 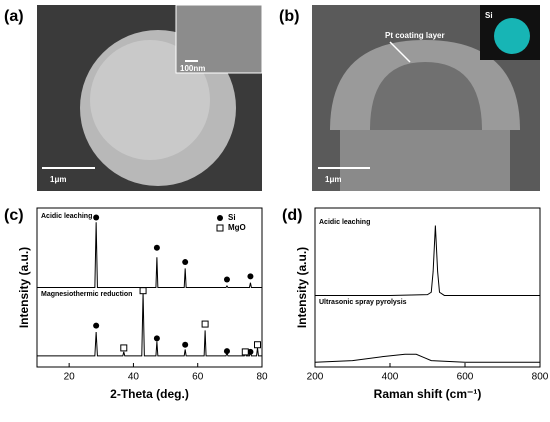 What do you see at coordinates (134, 377) in the screenshot?
I see `x-tick-label: 40` at bounding box center [134, 377].